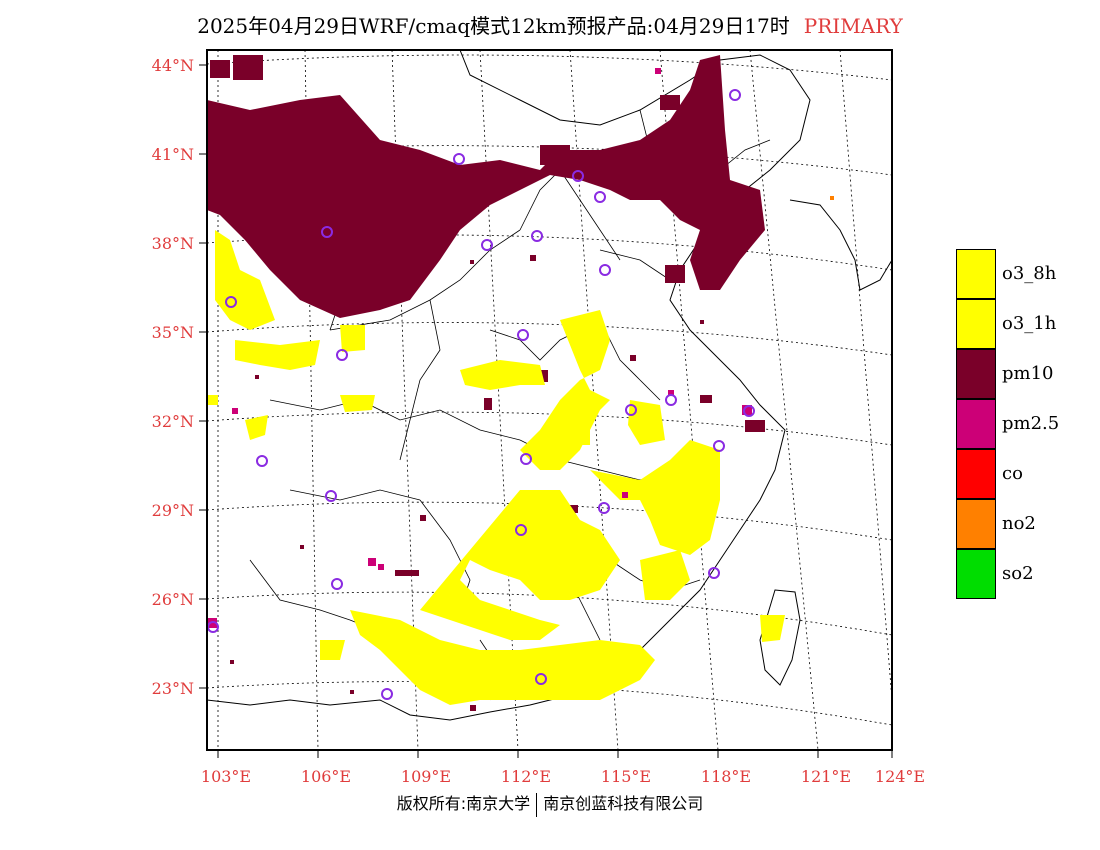  Describe the element at coordinates (1029, 273) in the screenshot. I see `legend-label: o3_8h` at that location.